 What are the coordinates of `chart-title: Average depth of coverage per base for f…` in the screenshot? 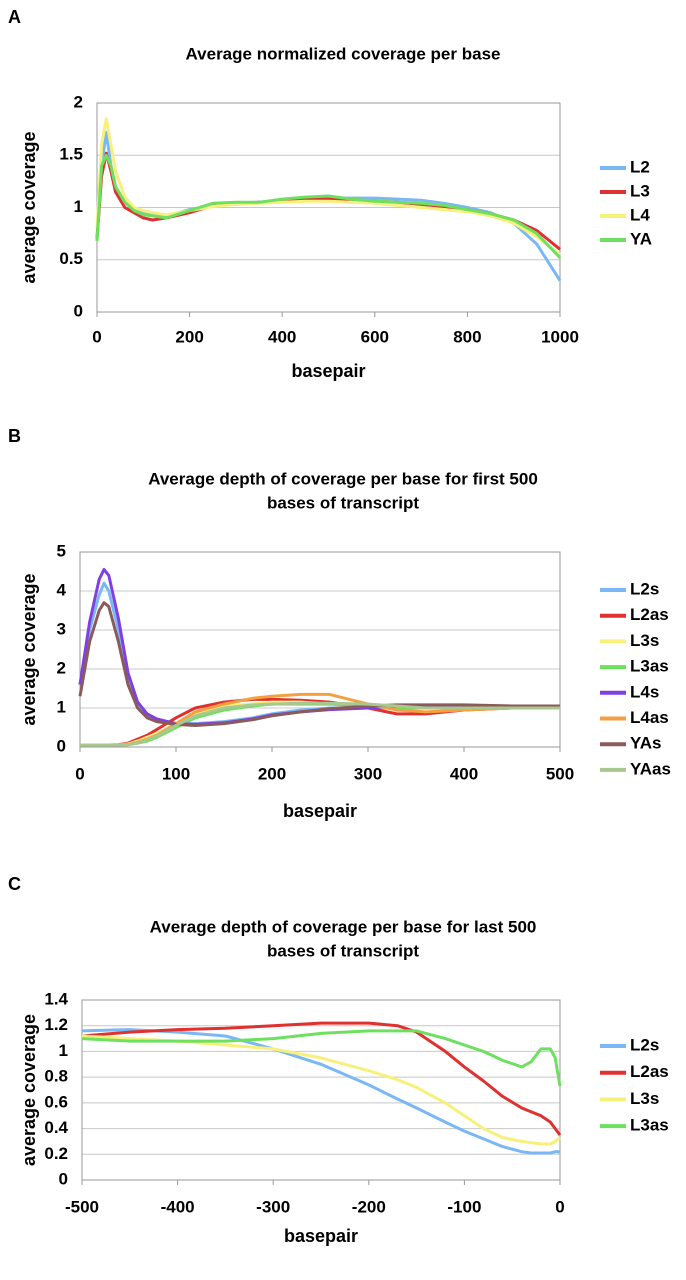 It's located at (343, 478).